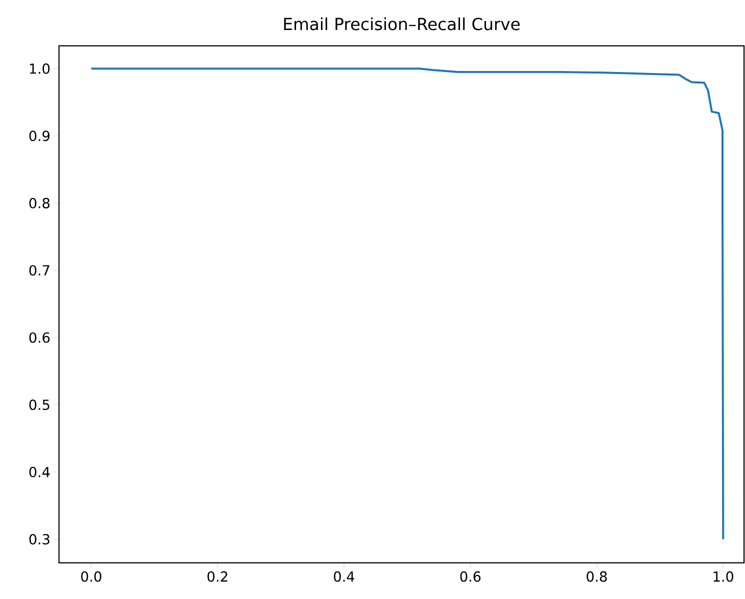  Describe the element at coordinates (39, 405) in the screenshot. I see `y-tick-label: 0.5` at that location.